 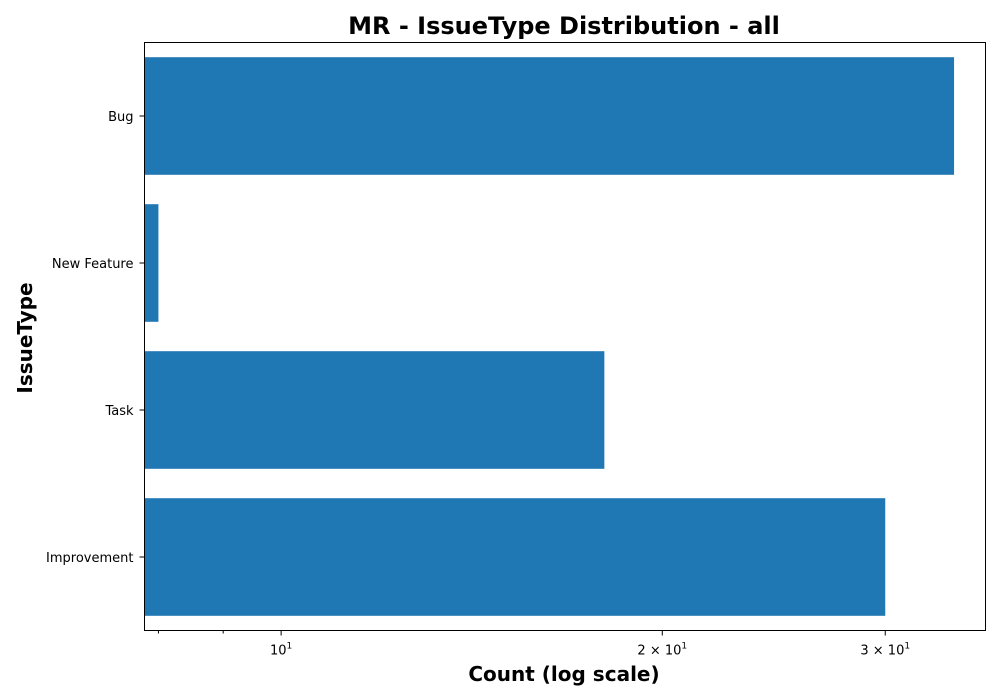 I want to click on x-tick-label: 101, so click(x=281, y=650).